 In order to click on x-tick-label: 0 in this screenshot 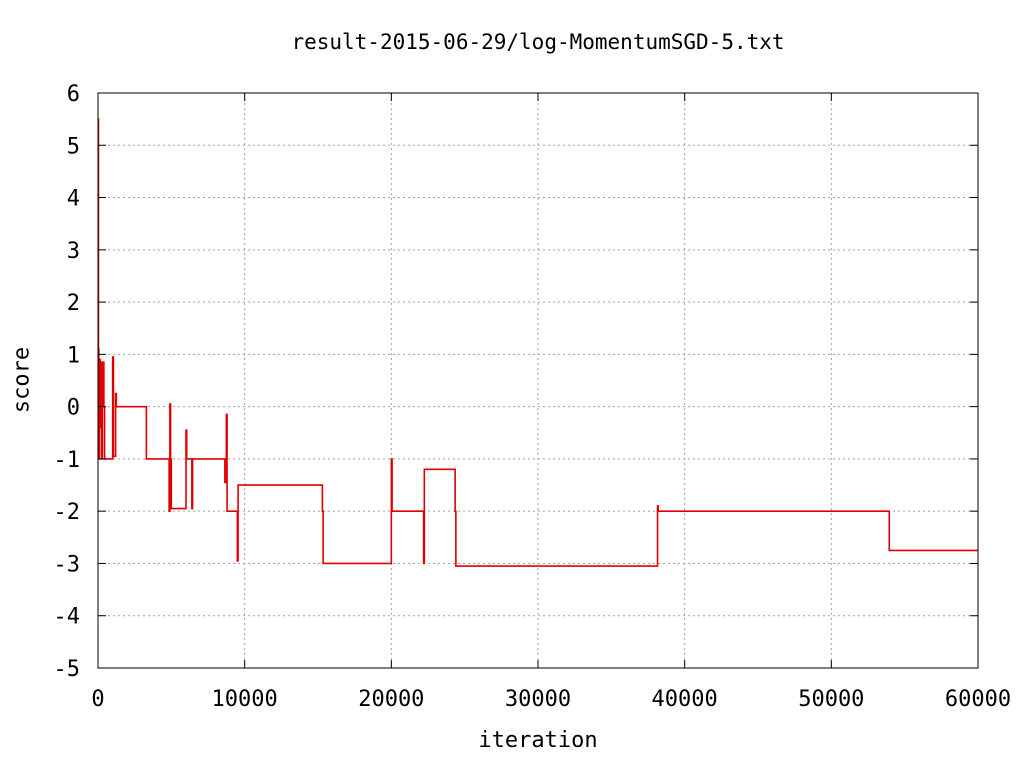, I will do `click(97, 699)`.